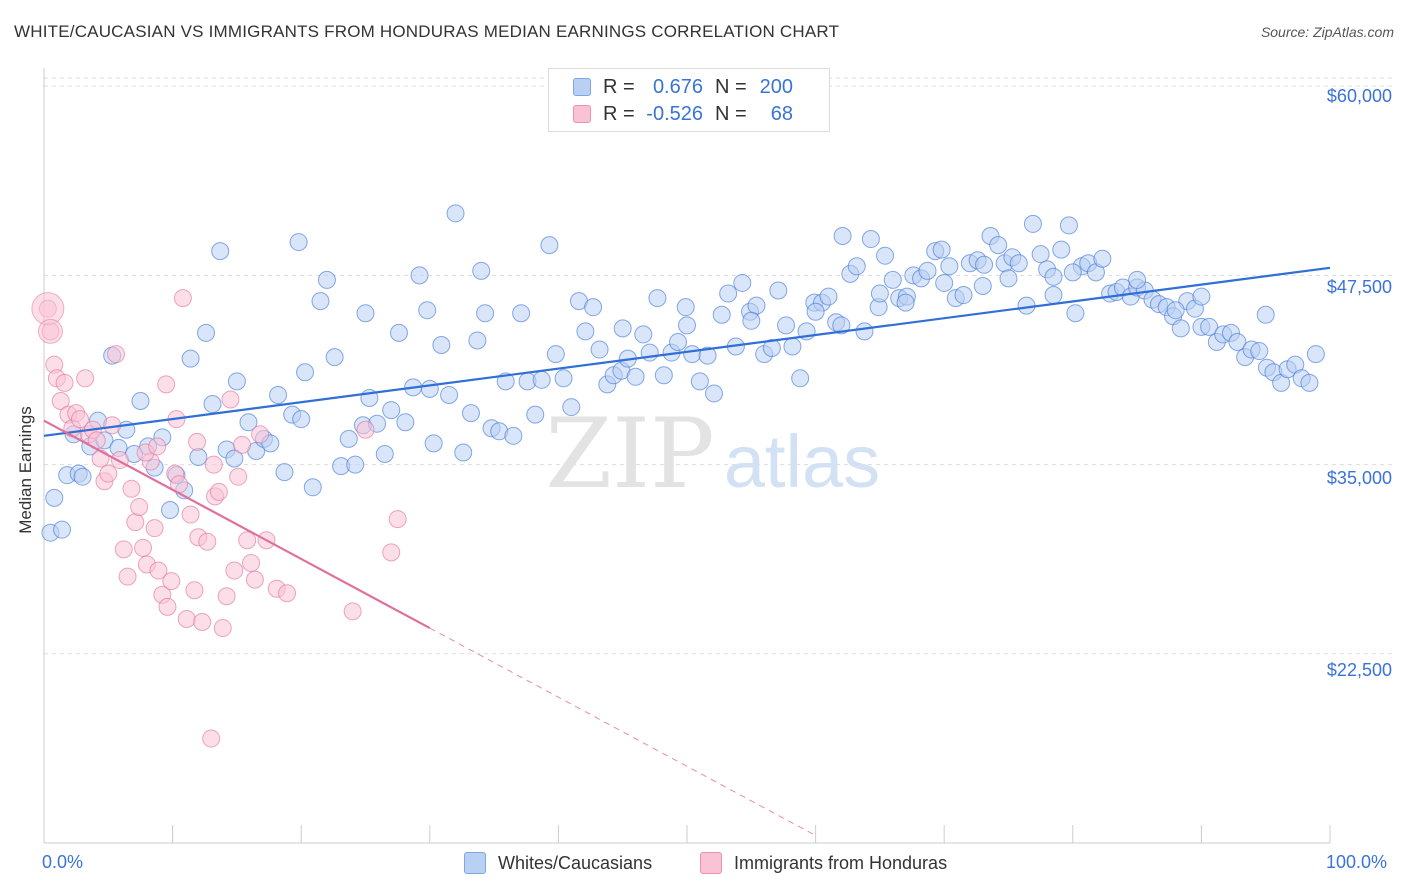  What do you see at coordinates (689, 100) in the screenshot?
I see `correlation-legend: R = 0.676 N = 200 R = -0.526 N = 68` at bounding box center [689, 100].